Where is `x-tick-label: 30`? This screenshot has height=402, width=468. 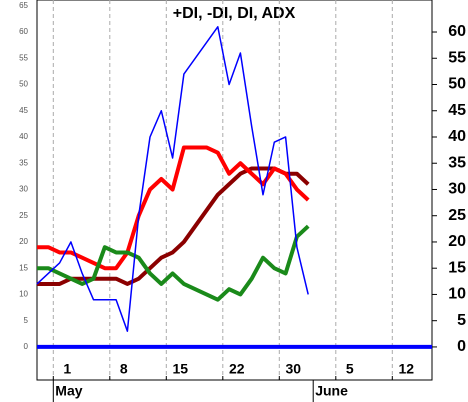 x-tick-label: 30 is located at coordinates (294, 369).